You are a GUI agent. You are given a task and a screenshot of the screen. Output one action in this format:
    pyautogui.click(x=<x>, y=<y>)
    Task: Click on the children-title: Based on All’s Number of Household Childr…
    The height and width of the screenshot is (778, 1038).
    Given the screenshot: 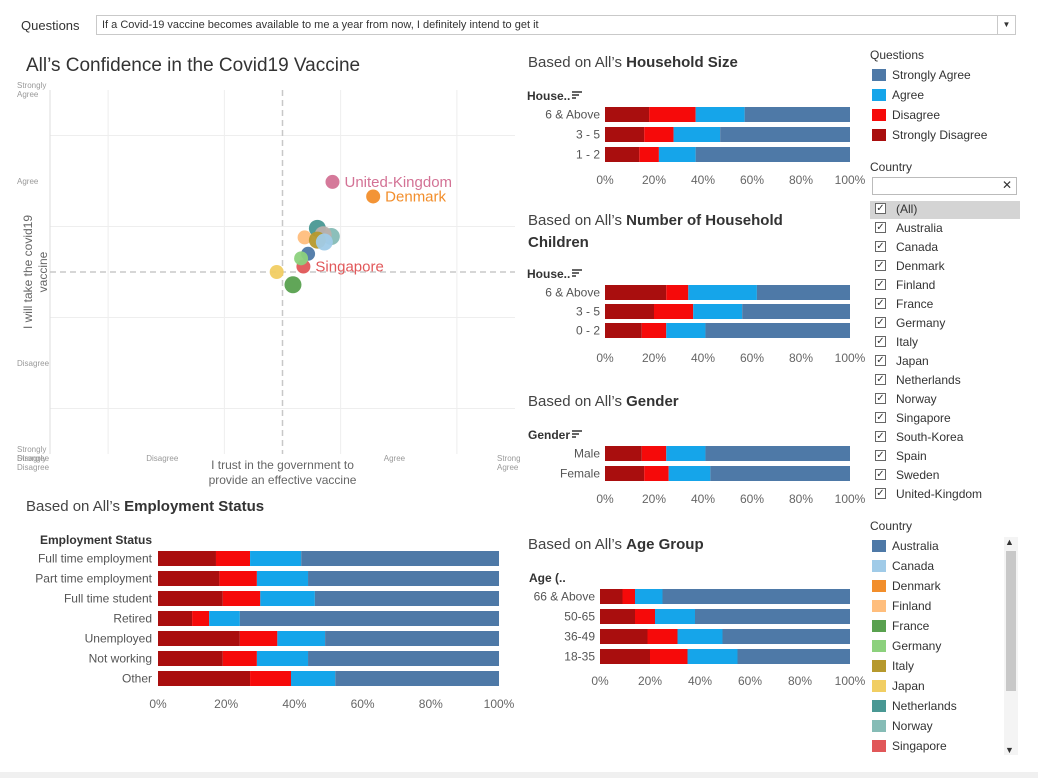 What is the action you would take?
    pyautogui.click(x=655, y=232)
    